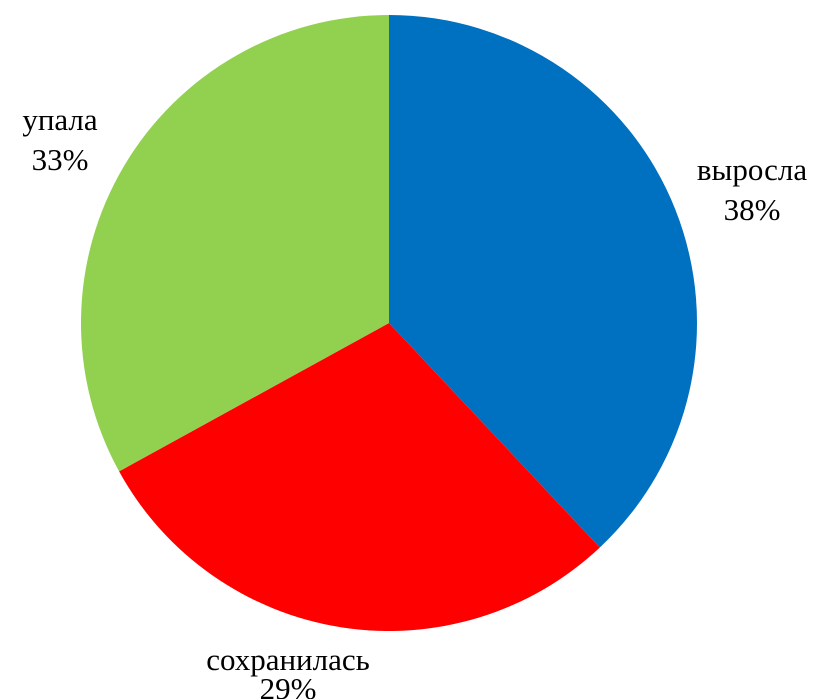 This screenshot has height=699, width=835. I want to click on slice-value-sohranilas: 29%, so click(288, 685).